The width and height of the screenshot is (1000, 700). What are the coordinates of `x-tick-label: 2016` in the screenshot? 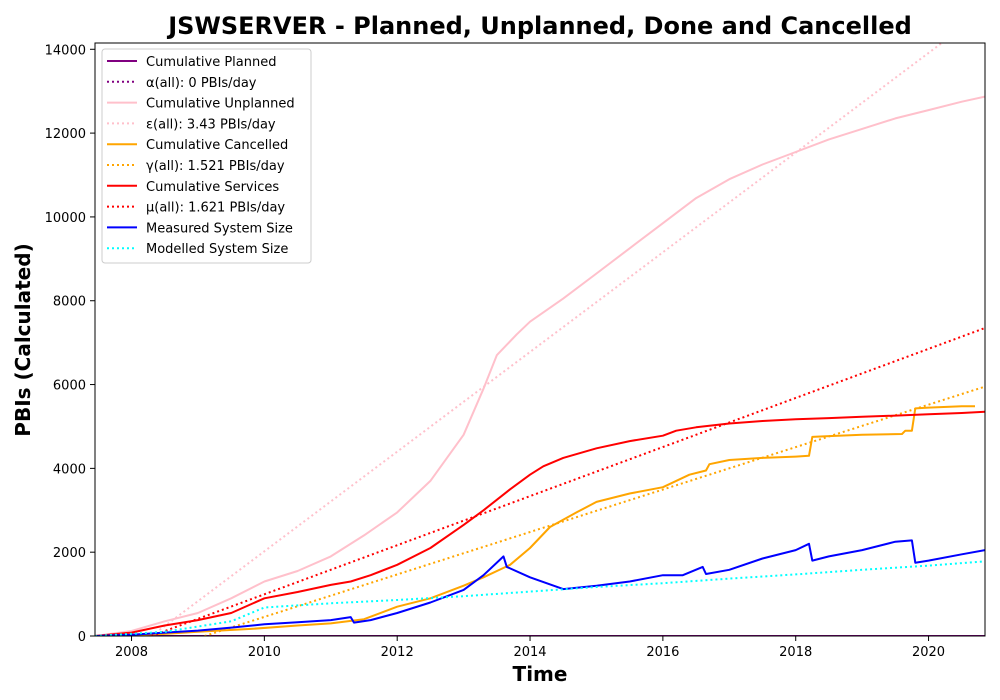 It's located at (662, 652).